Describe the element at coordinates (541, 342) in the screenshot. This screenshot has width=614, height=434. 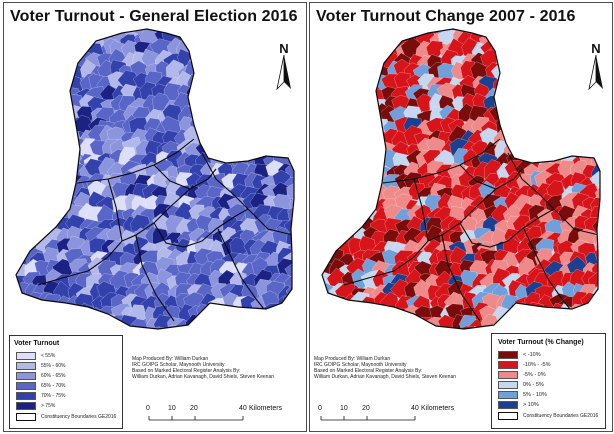
I see `legend-title: Voter Turnout (% Change)` at that location.